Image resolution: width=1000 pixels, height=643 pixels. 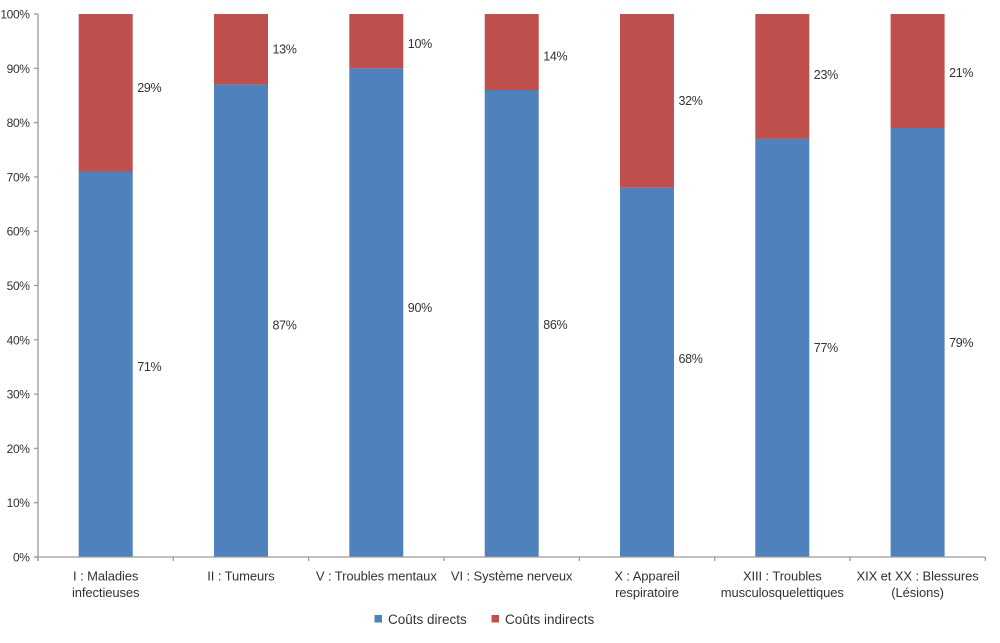 What do you see at coordinates (512, 576) in the screenshot?
I see `svg-text: VI : Système nerveux` at bounding box center [512, 576].